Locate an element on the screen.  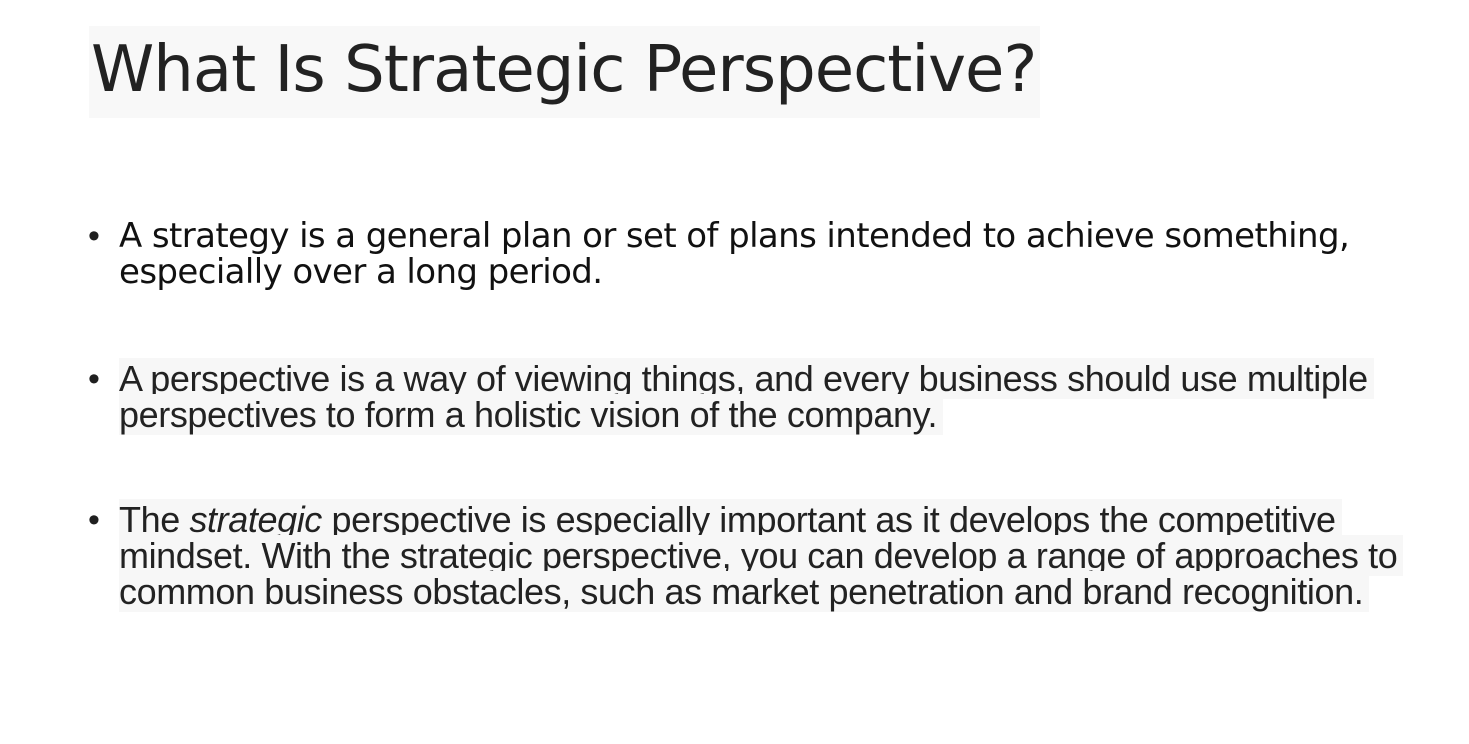
bullet-text-italic: strategic is located at coordinates (255, 519).